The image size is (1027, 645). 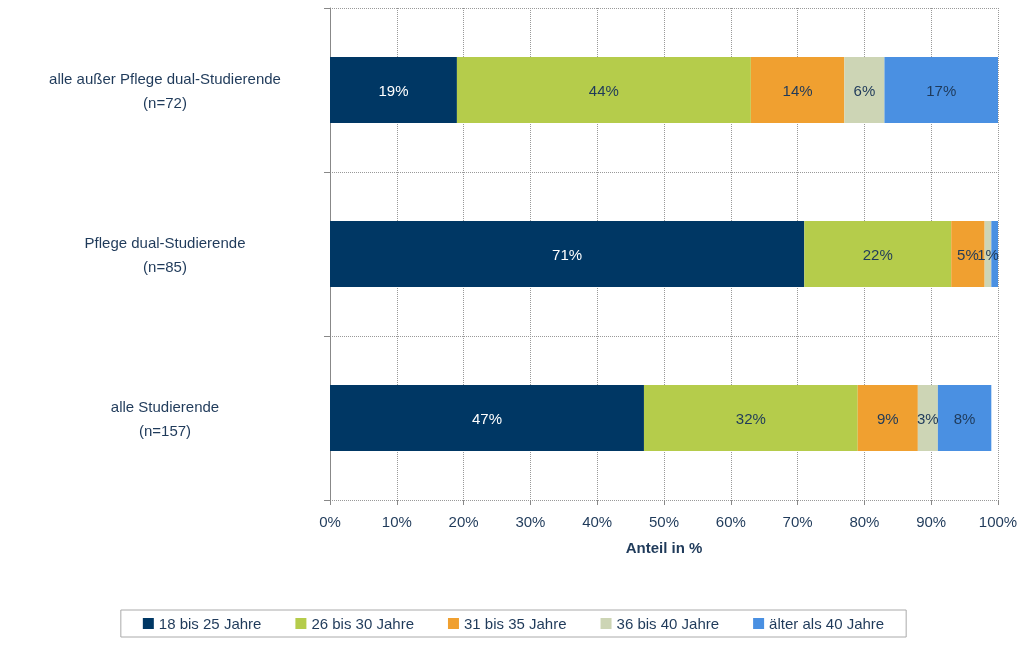 I want to click on legend-label: älter als 40 Jahre, so click(x=827, y=623).